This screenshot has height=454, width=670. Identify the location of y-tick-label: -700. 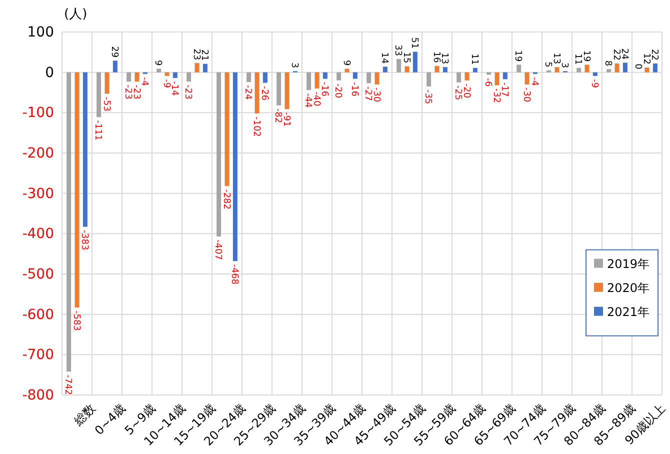
(38, 355).